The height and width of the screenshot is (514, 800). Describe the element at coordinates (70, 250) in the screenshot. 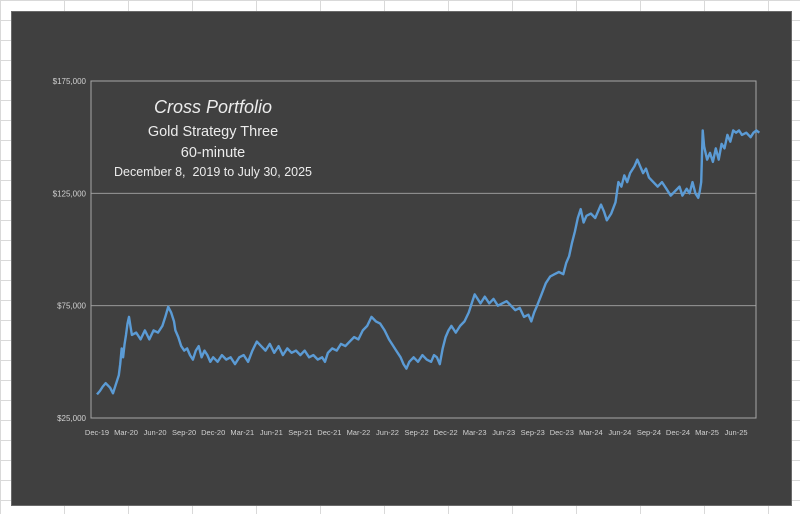

I see `y-axis-ticks: $25,000 $75,000 $125,000 $175,000` at that location.